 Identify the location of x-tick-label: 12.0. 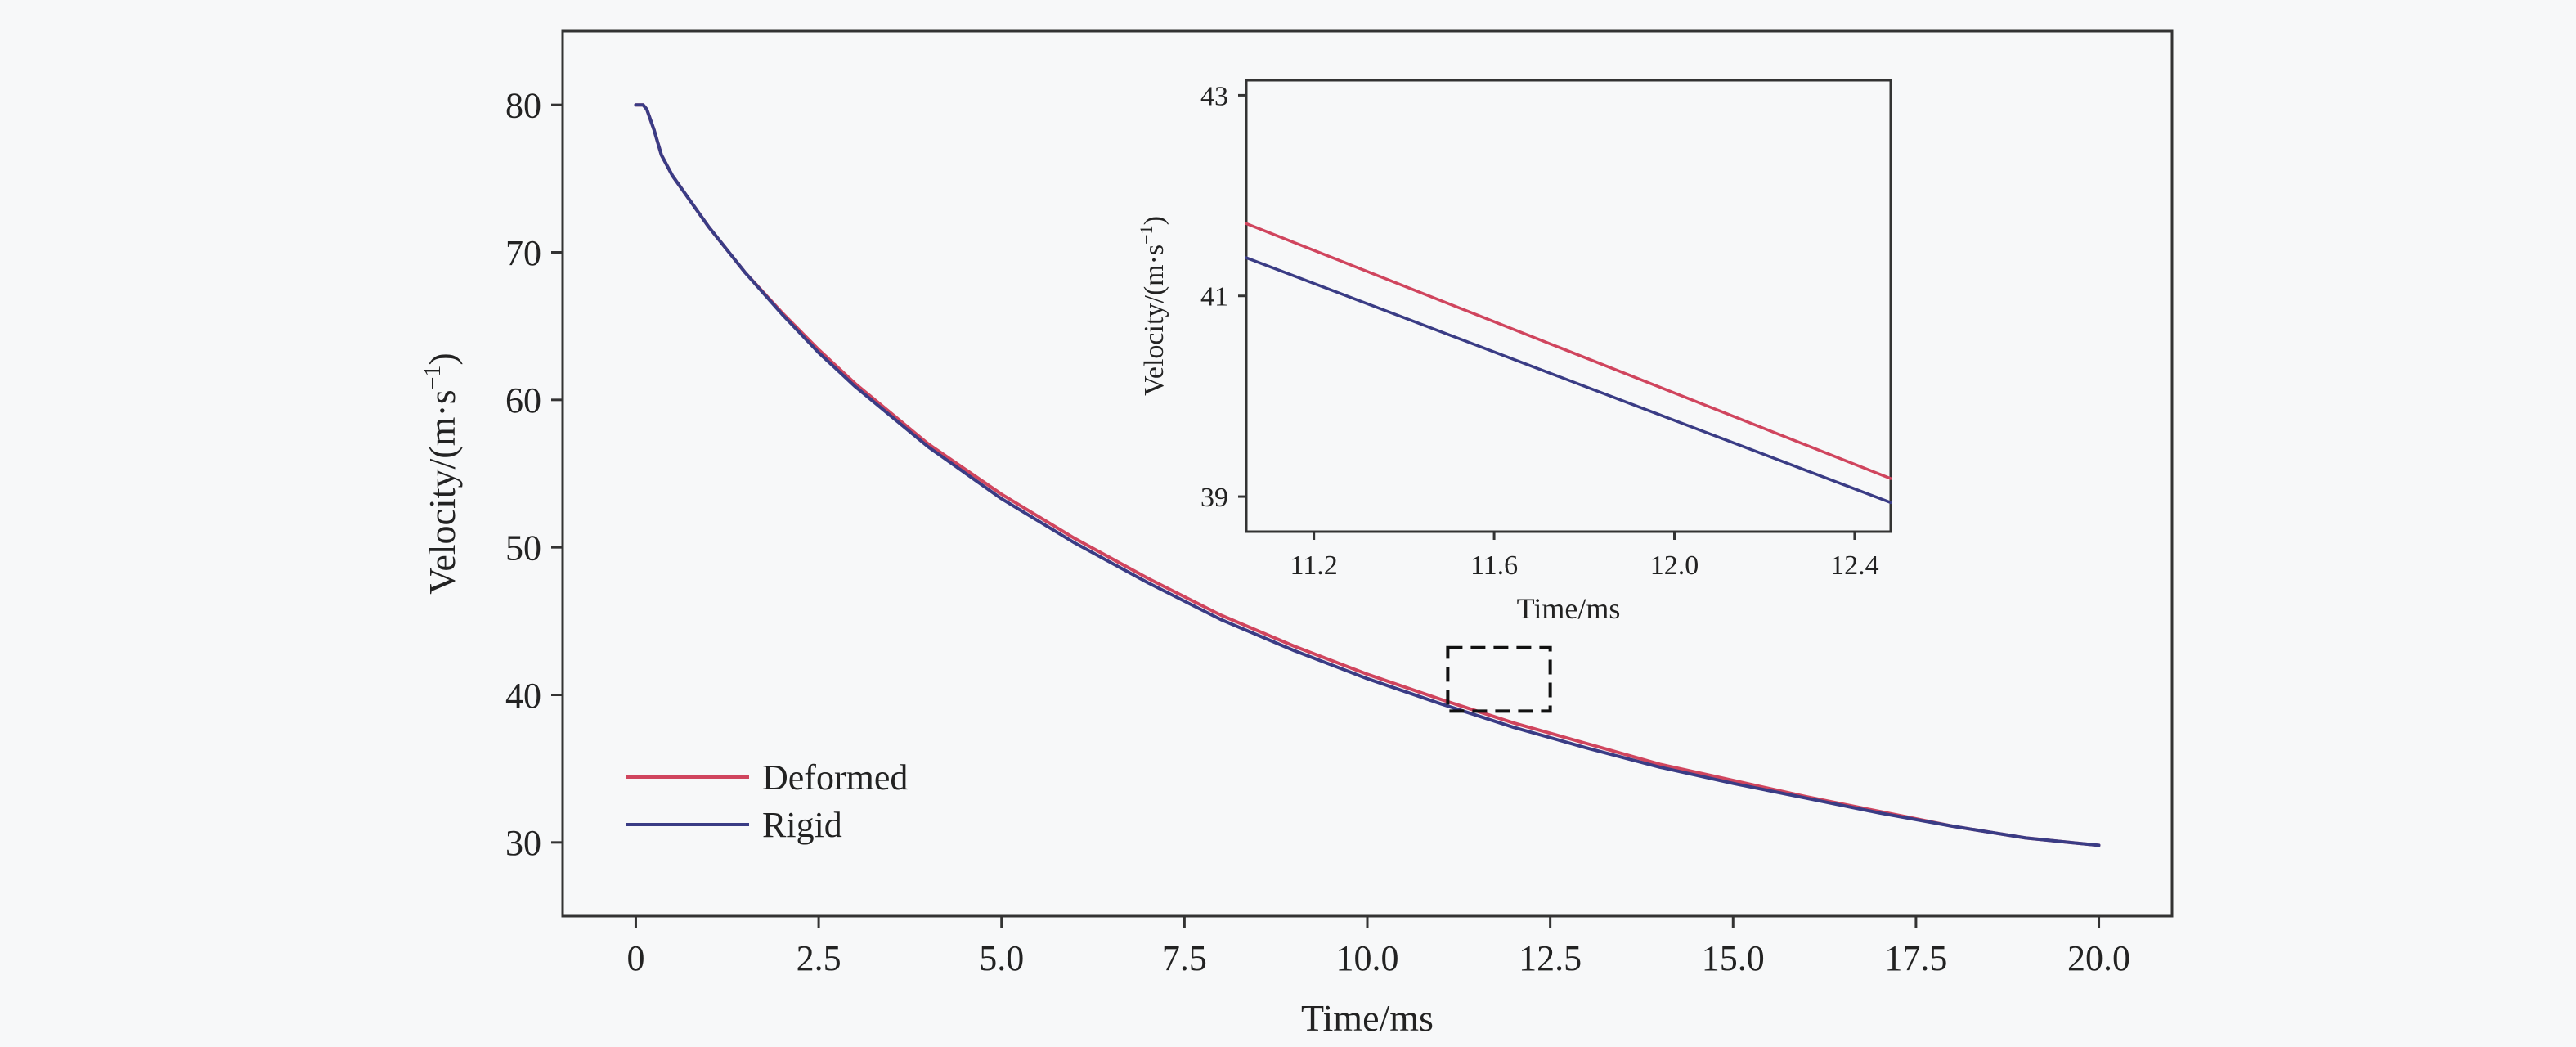
(1675, 565).